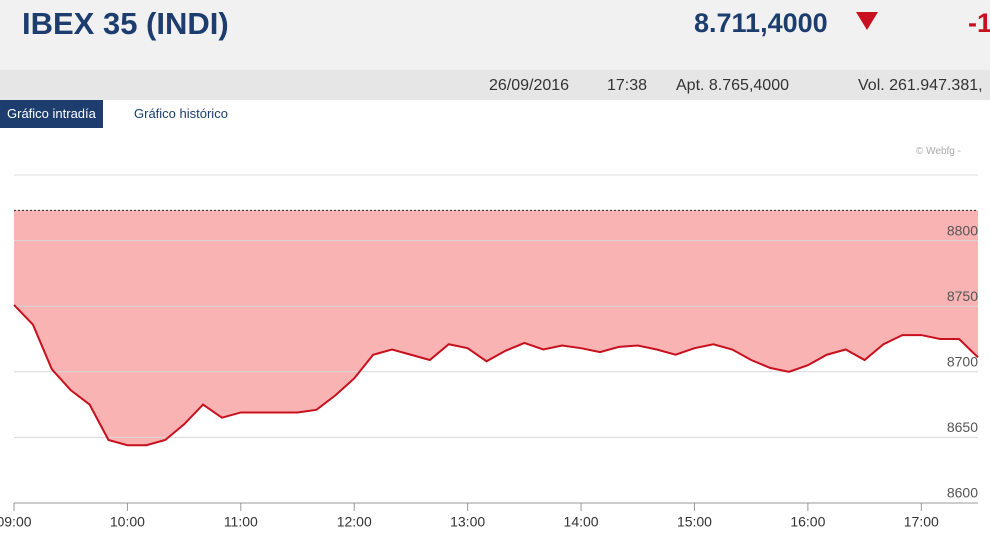  What do you see at coordinates (694, 522) in the screenshot?
I see `x-tick-label: 15:00` at bounding box center [694, 522].